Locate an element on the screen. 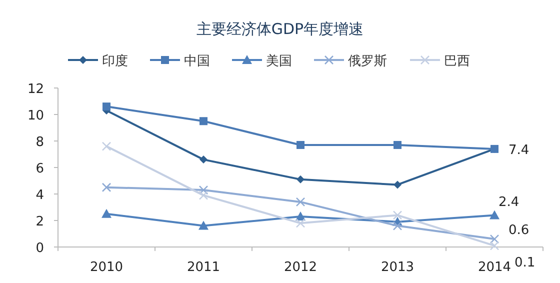  y-tick-label: 4 is located at coordinates (40, 195).